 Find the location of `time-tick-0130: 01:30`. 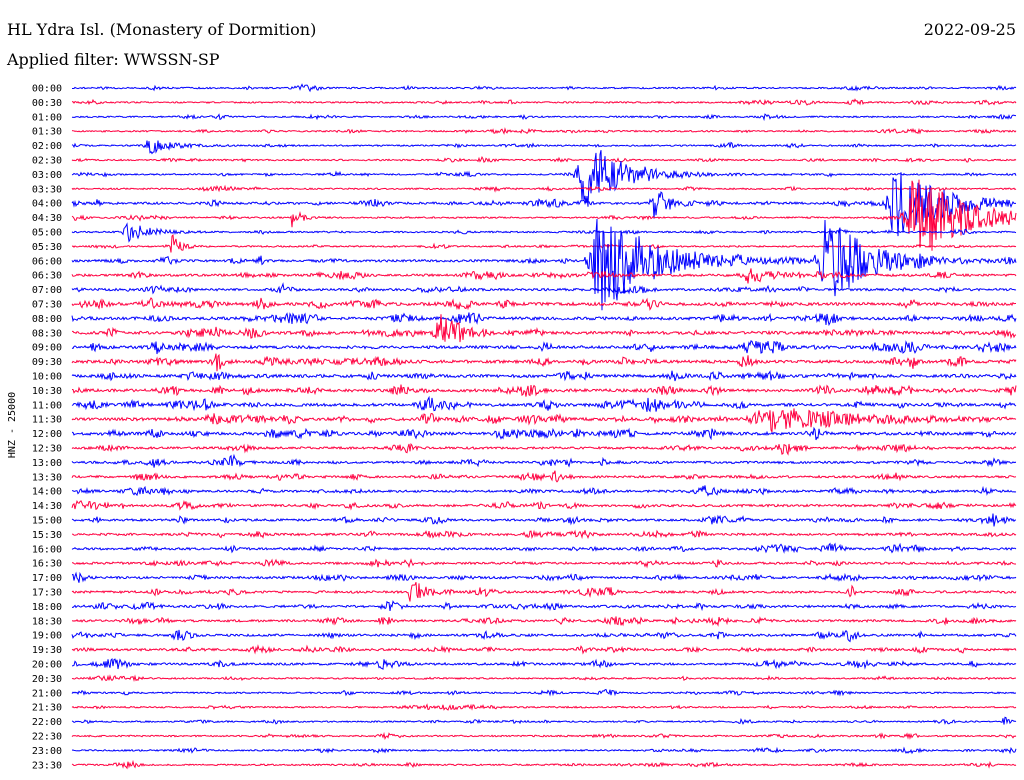

time-tick-0130: 01:30 is located at coordinates (47, 132).